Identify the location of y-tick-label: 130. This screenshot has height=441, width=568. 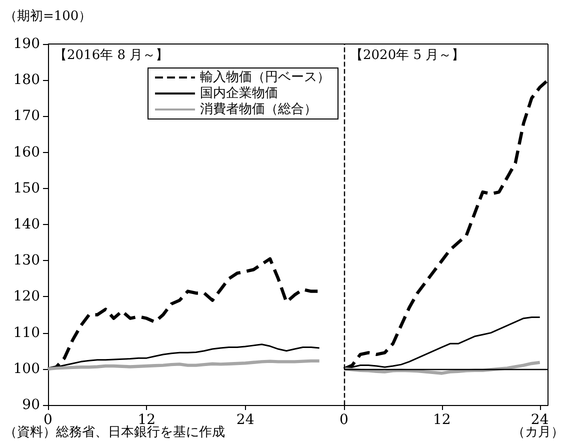
(26, 260).